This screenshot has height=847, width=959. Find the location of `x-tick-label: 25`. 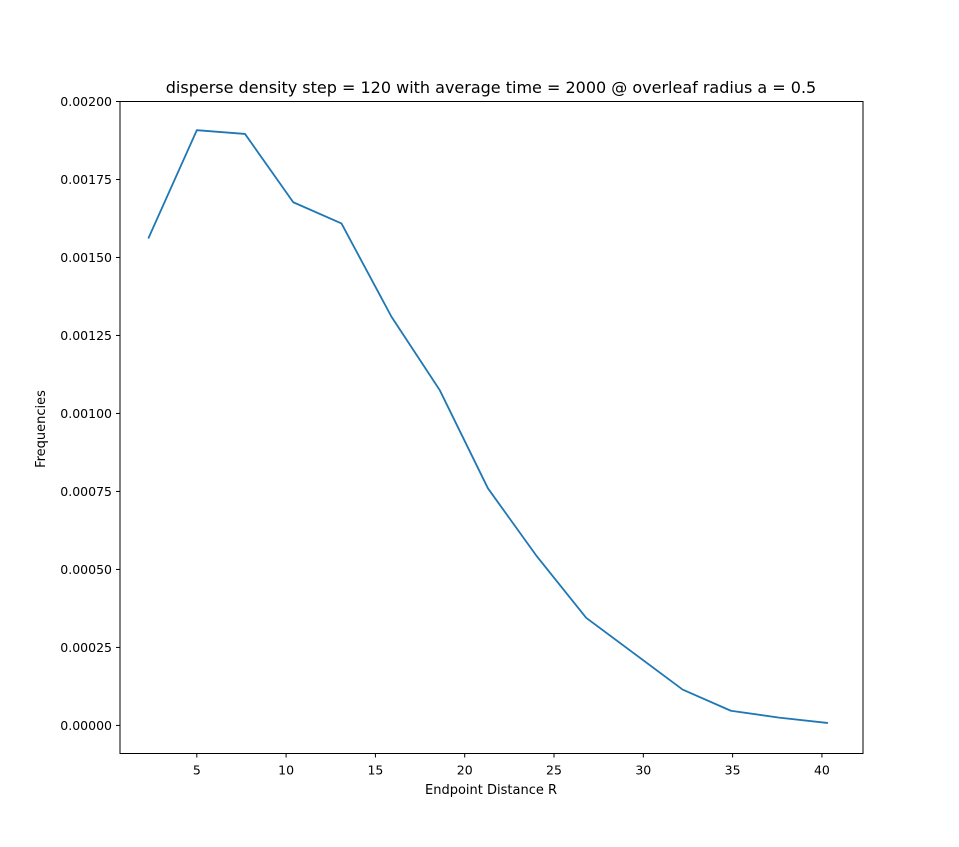

x-tick-label: 25 is located at coordinates (554, 770).